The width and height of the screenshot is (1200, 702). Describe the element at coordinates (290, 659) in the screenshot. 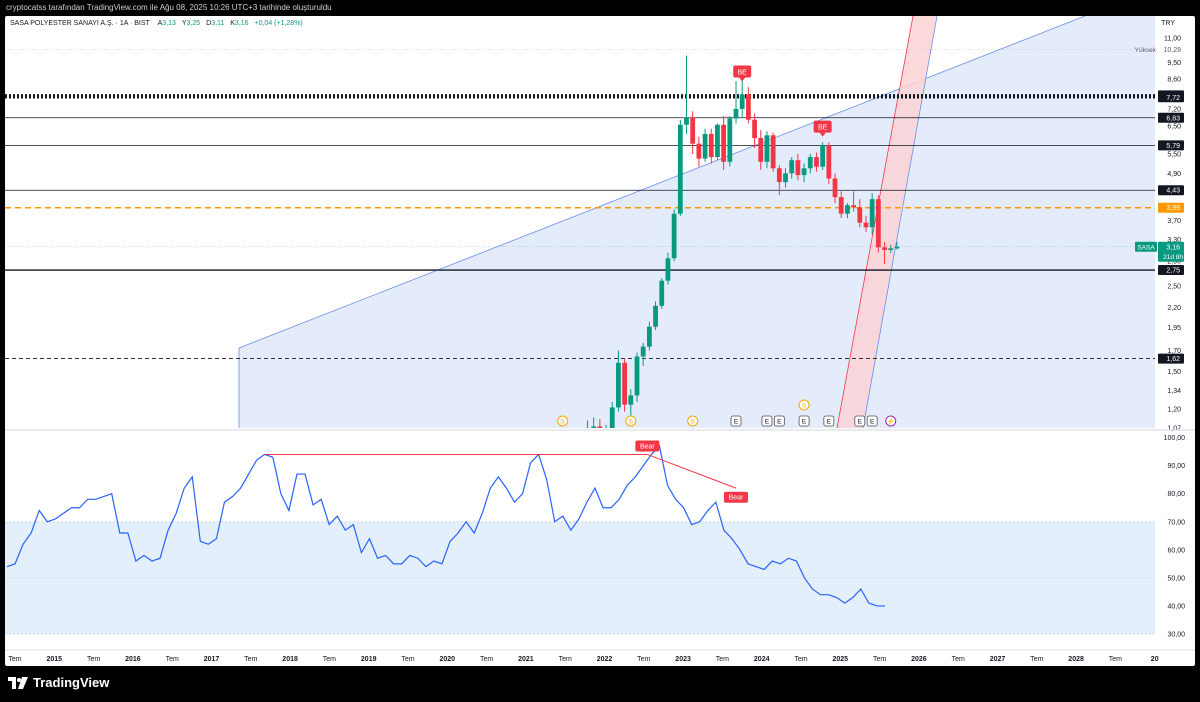

I see `time-axis-tick-7: 2018` at that location.